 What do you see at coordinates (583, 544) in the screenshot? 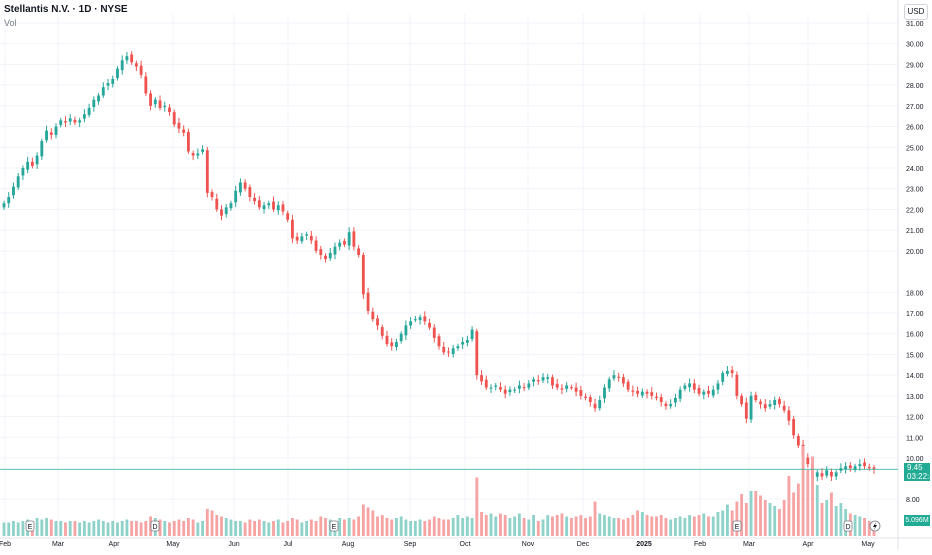
I see `x-tick-label: Dec` at bounding box center [583, 544].